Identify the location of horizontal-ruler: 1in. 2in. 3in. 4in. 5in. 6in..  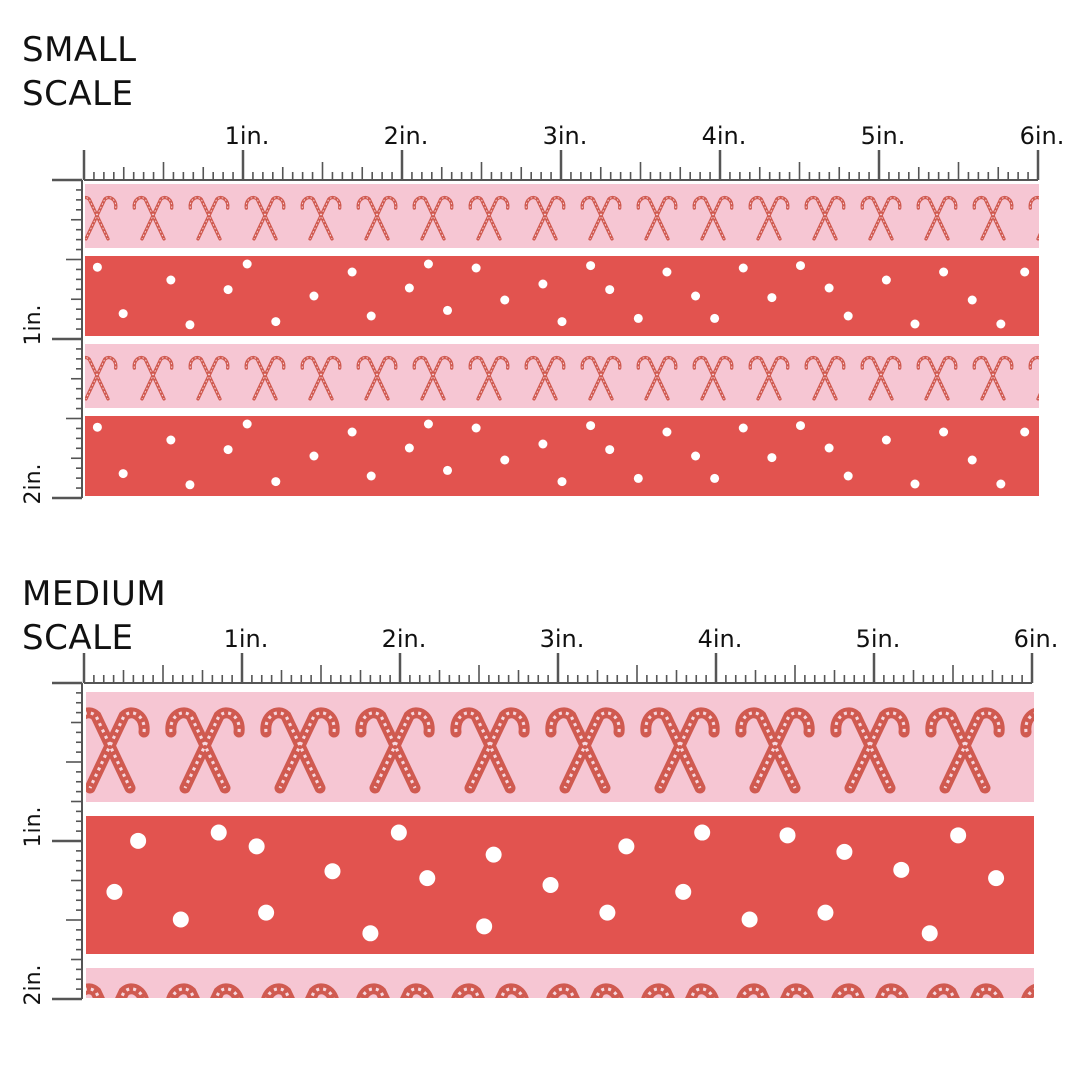
(573, 151).